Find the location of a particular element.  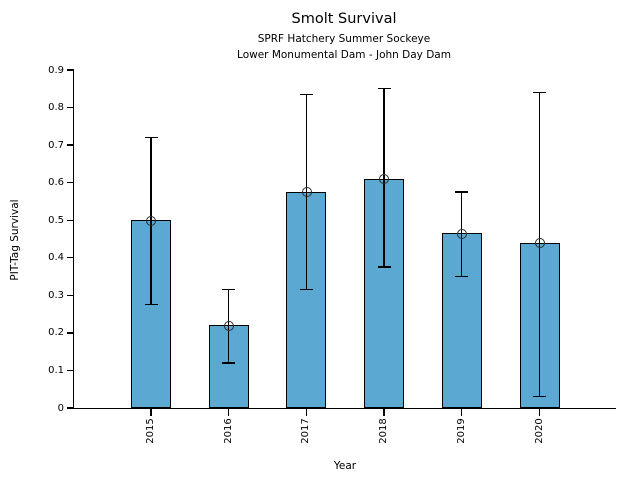

x-tick-label-2019: 2019 is located at coordinates (461, 431).